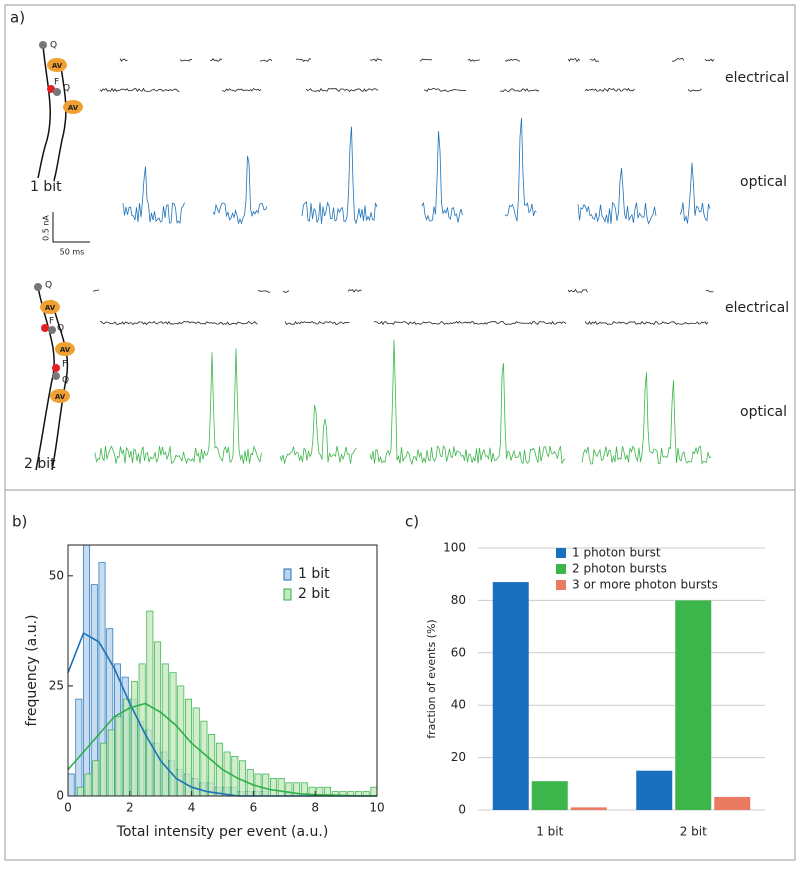 The width and height of the screenshot is (800, 869). What do you see at coordinates (46, 228) in the screenshot?
I see `scale-label: 0.5 nA` at bounding box center [46, 228].